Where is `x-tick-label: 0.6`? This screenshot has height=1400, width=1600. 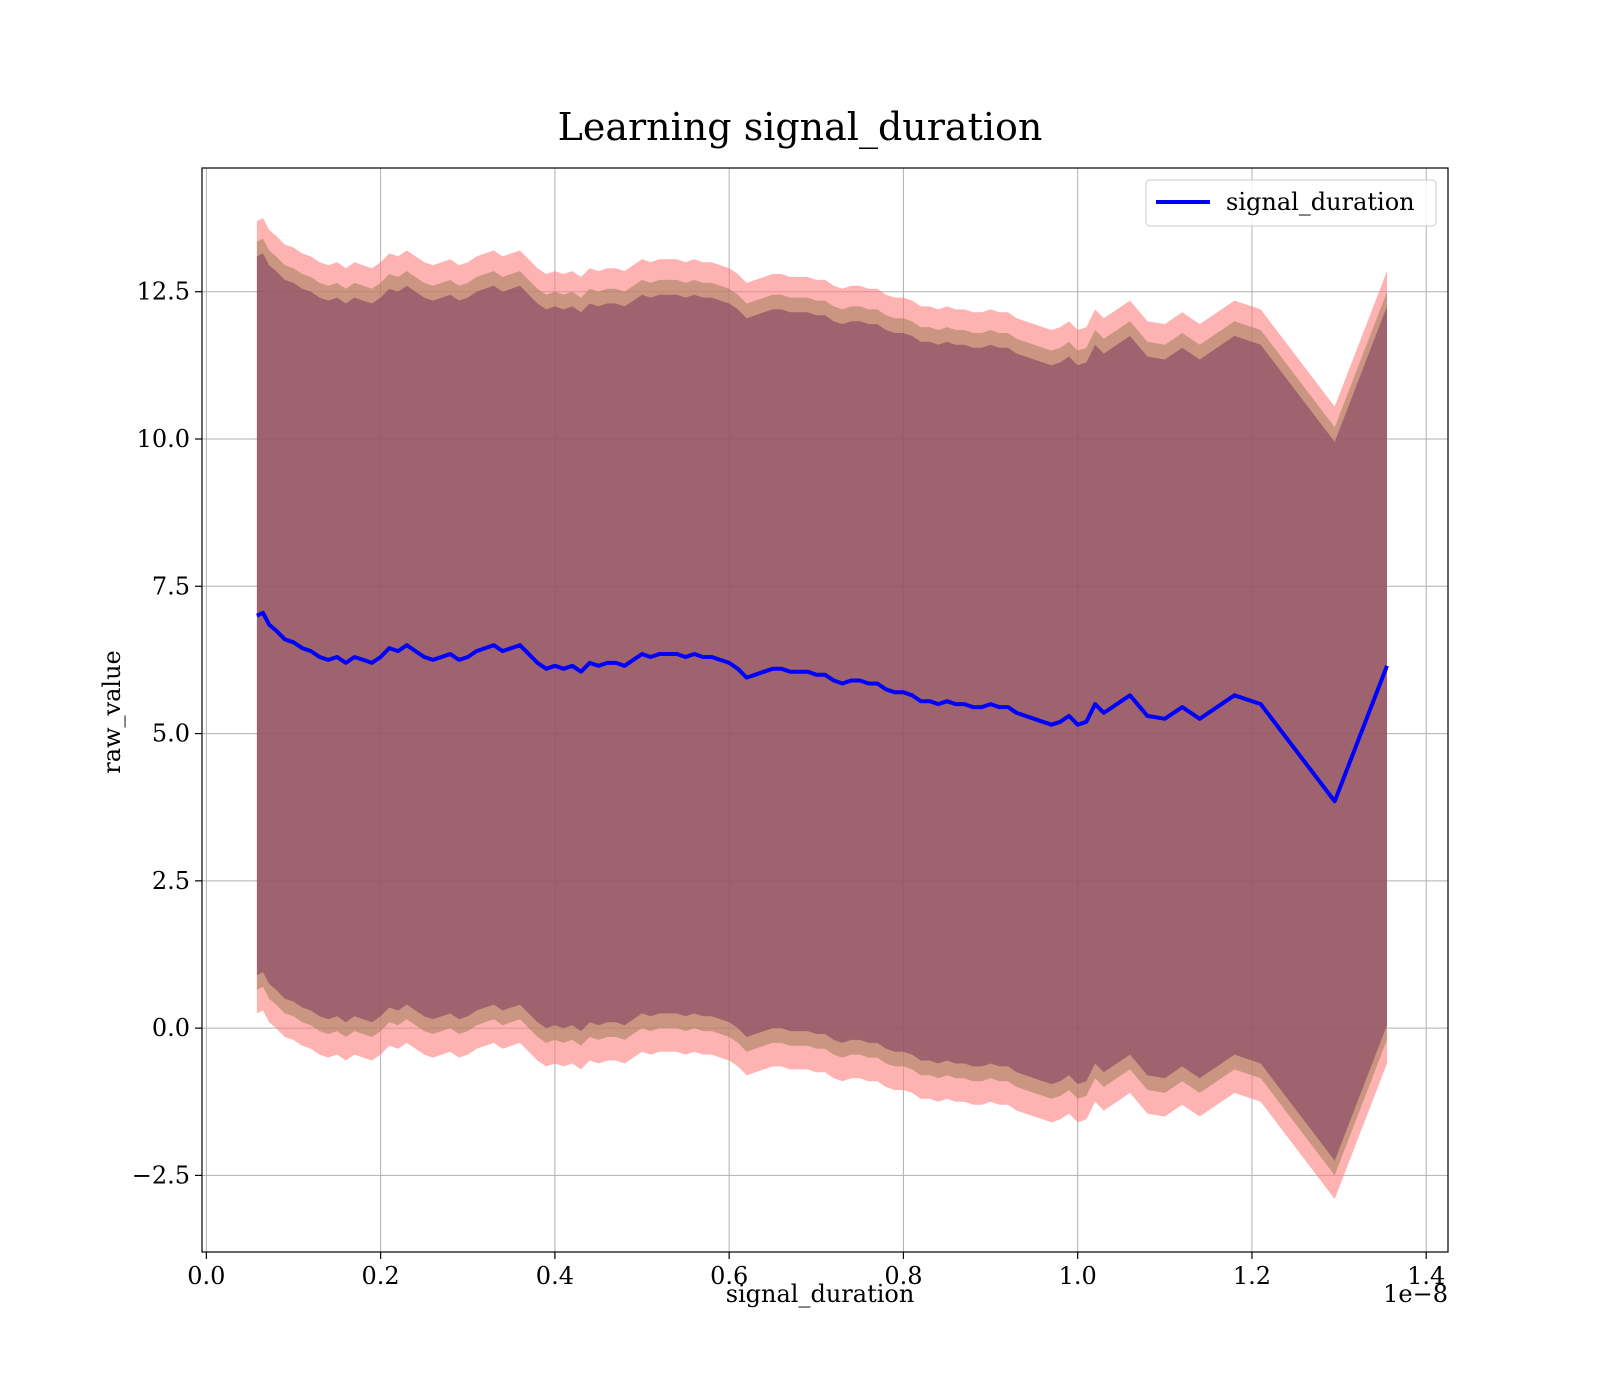
x-tick-label: 0.6 is located at coordinates (729, 1276).